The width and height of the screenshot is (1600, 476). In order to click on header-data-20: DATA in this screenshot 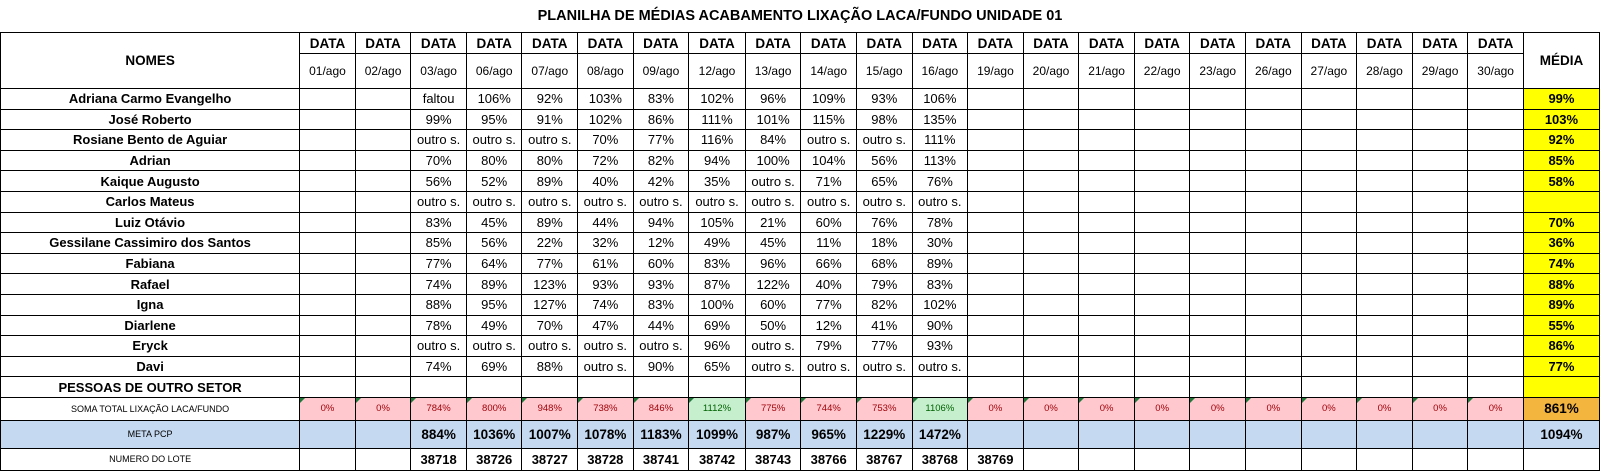, I will do `click(1440, 43)`.